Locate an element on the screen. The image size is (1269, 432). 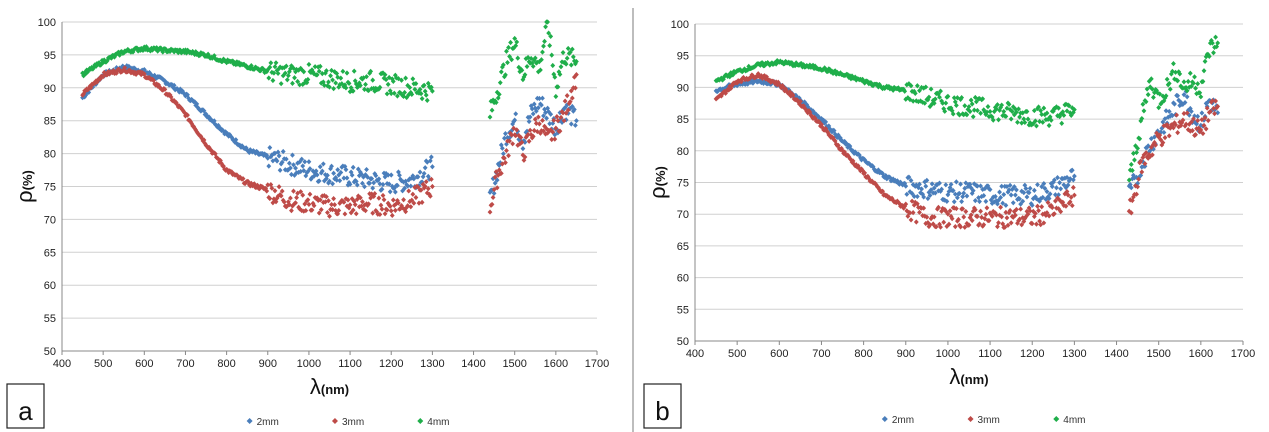
y-tick-label: 65 is located at coordinates (683, 247).